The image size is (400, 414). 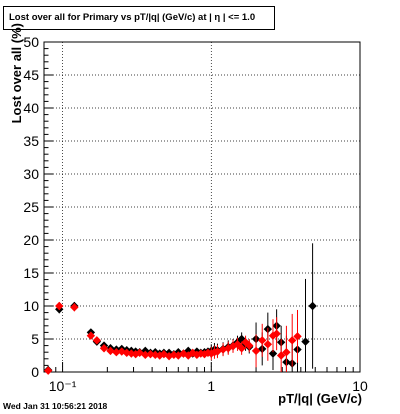 What do you see at coordinates (31, 207) in the screenshot?
I see `y-tick-label: 25` at bounding box center [31, 207].